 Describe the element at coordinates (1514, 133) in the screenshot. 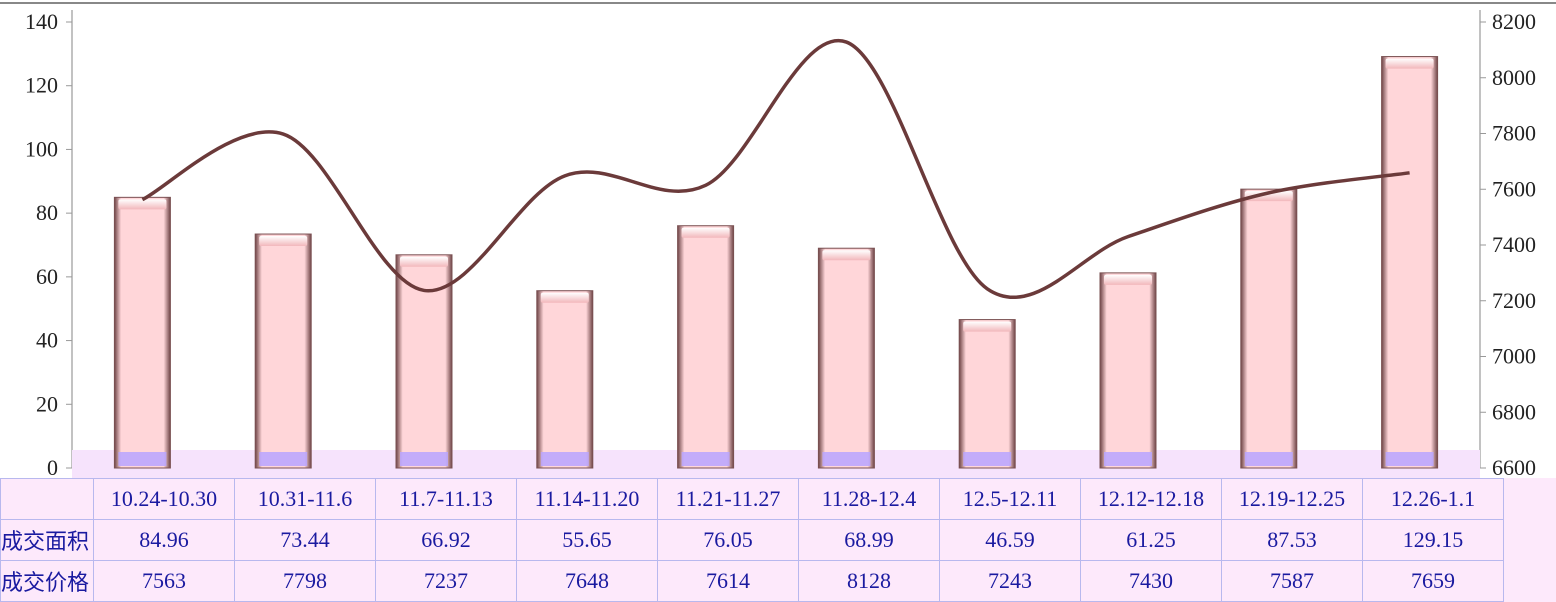

I see `right-tick-label: 7800` at that location.